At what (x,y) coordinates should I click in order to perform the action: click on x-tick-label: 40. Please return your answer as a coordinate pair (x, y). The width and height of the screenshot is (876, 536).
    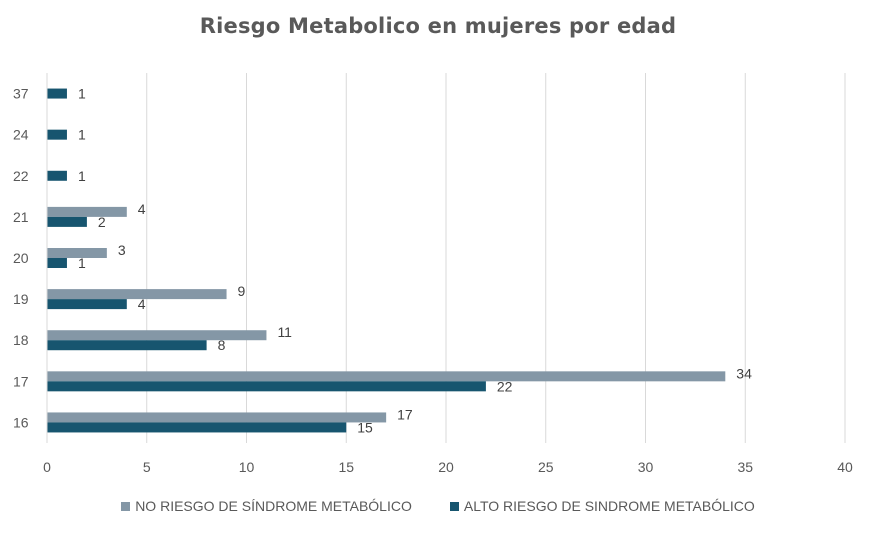
    Looking at the image, I should click on (845, 467).